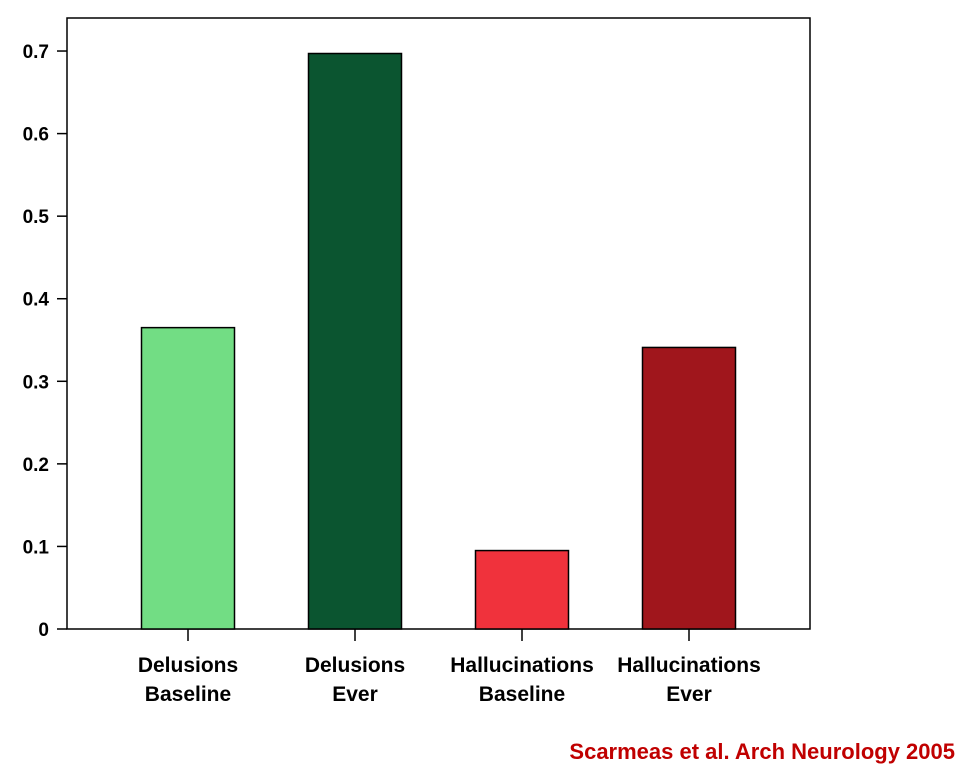  Describe the element at coordinates (36, 135) in the screenshot. I see `y-tick-label: 0.6` at that location.